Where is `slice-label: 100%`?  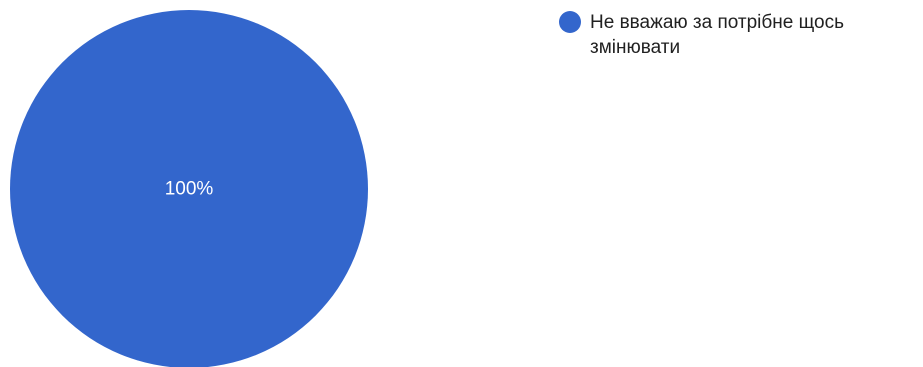 slice-label: 100% is located at coordinates (189, 189).